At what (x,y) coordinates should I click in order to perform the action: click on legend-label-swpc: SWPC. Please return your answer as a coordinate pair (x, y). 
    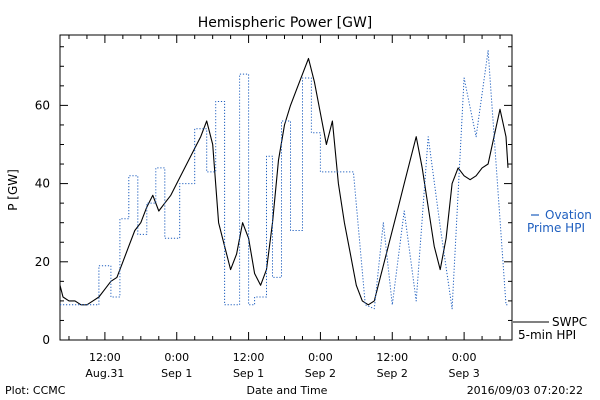
    Looking at the image, I should click on (569, 322).